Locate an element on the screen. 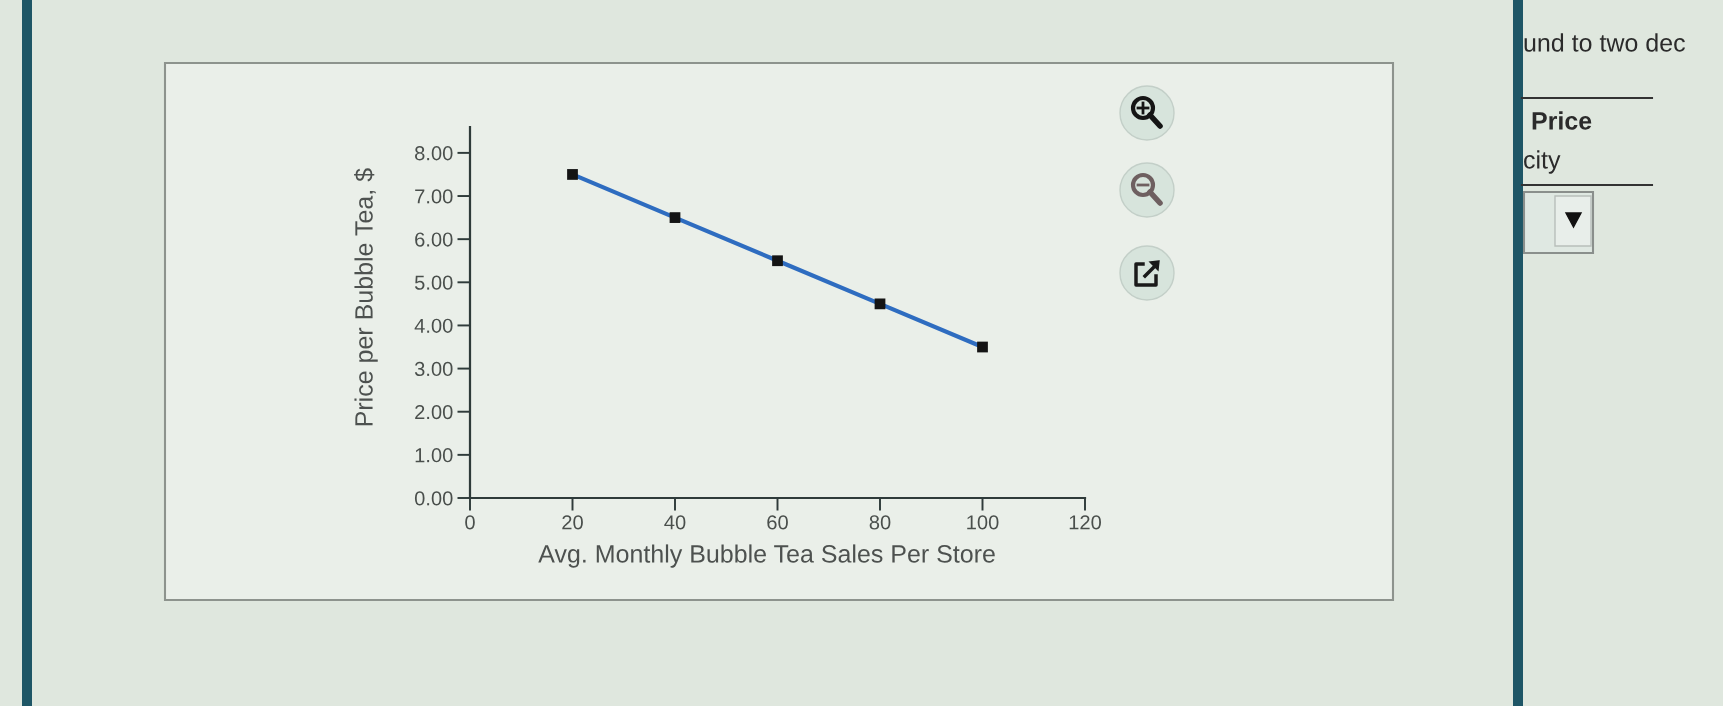 The height and width of the screenshot is (706, 1723). x-tick-label: 80 is located at coordinates (880, 522).